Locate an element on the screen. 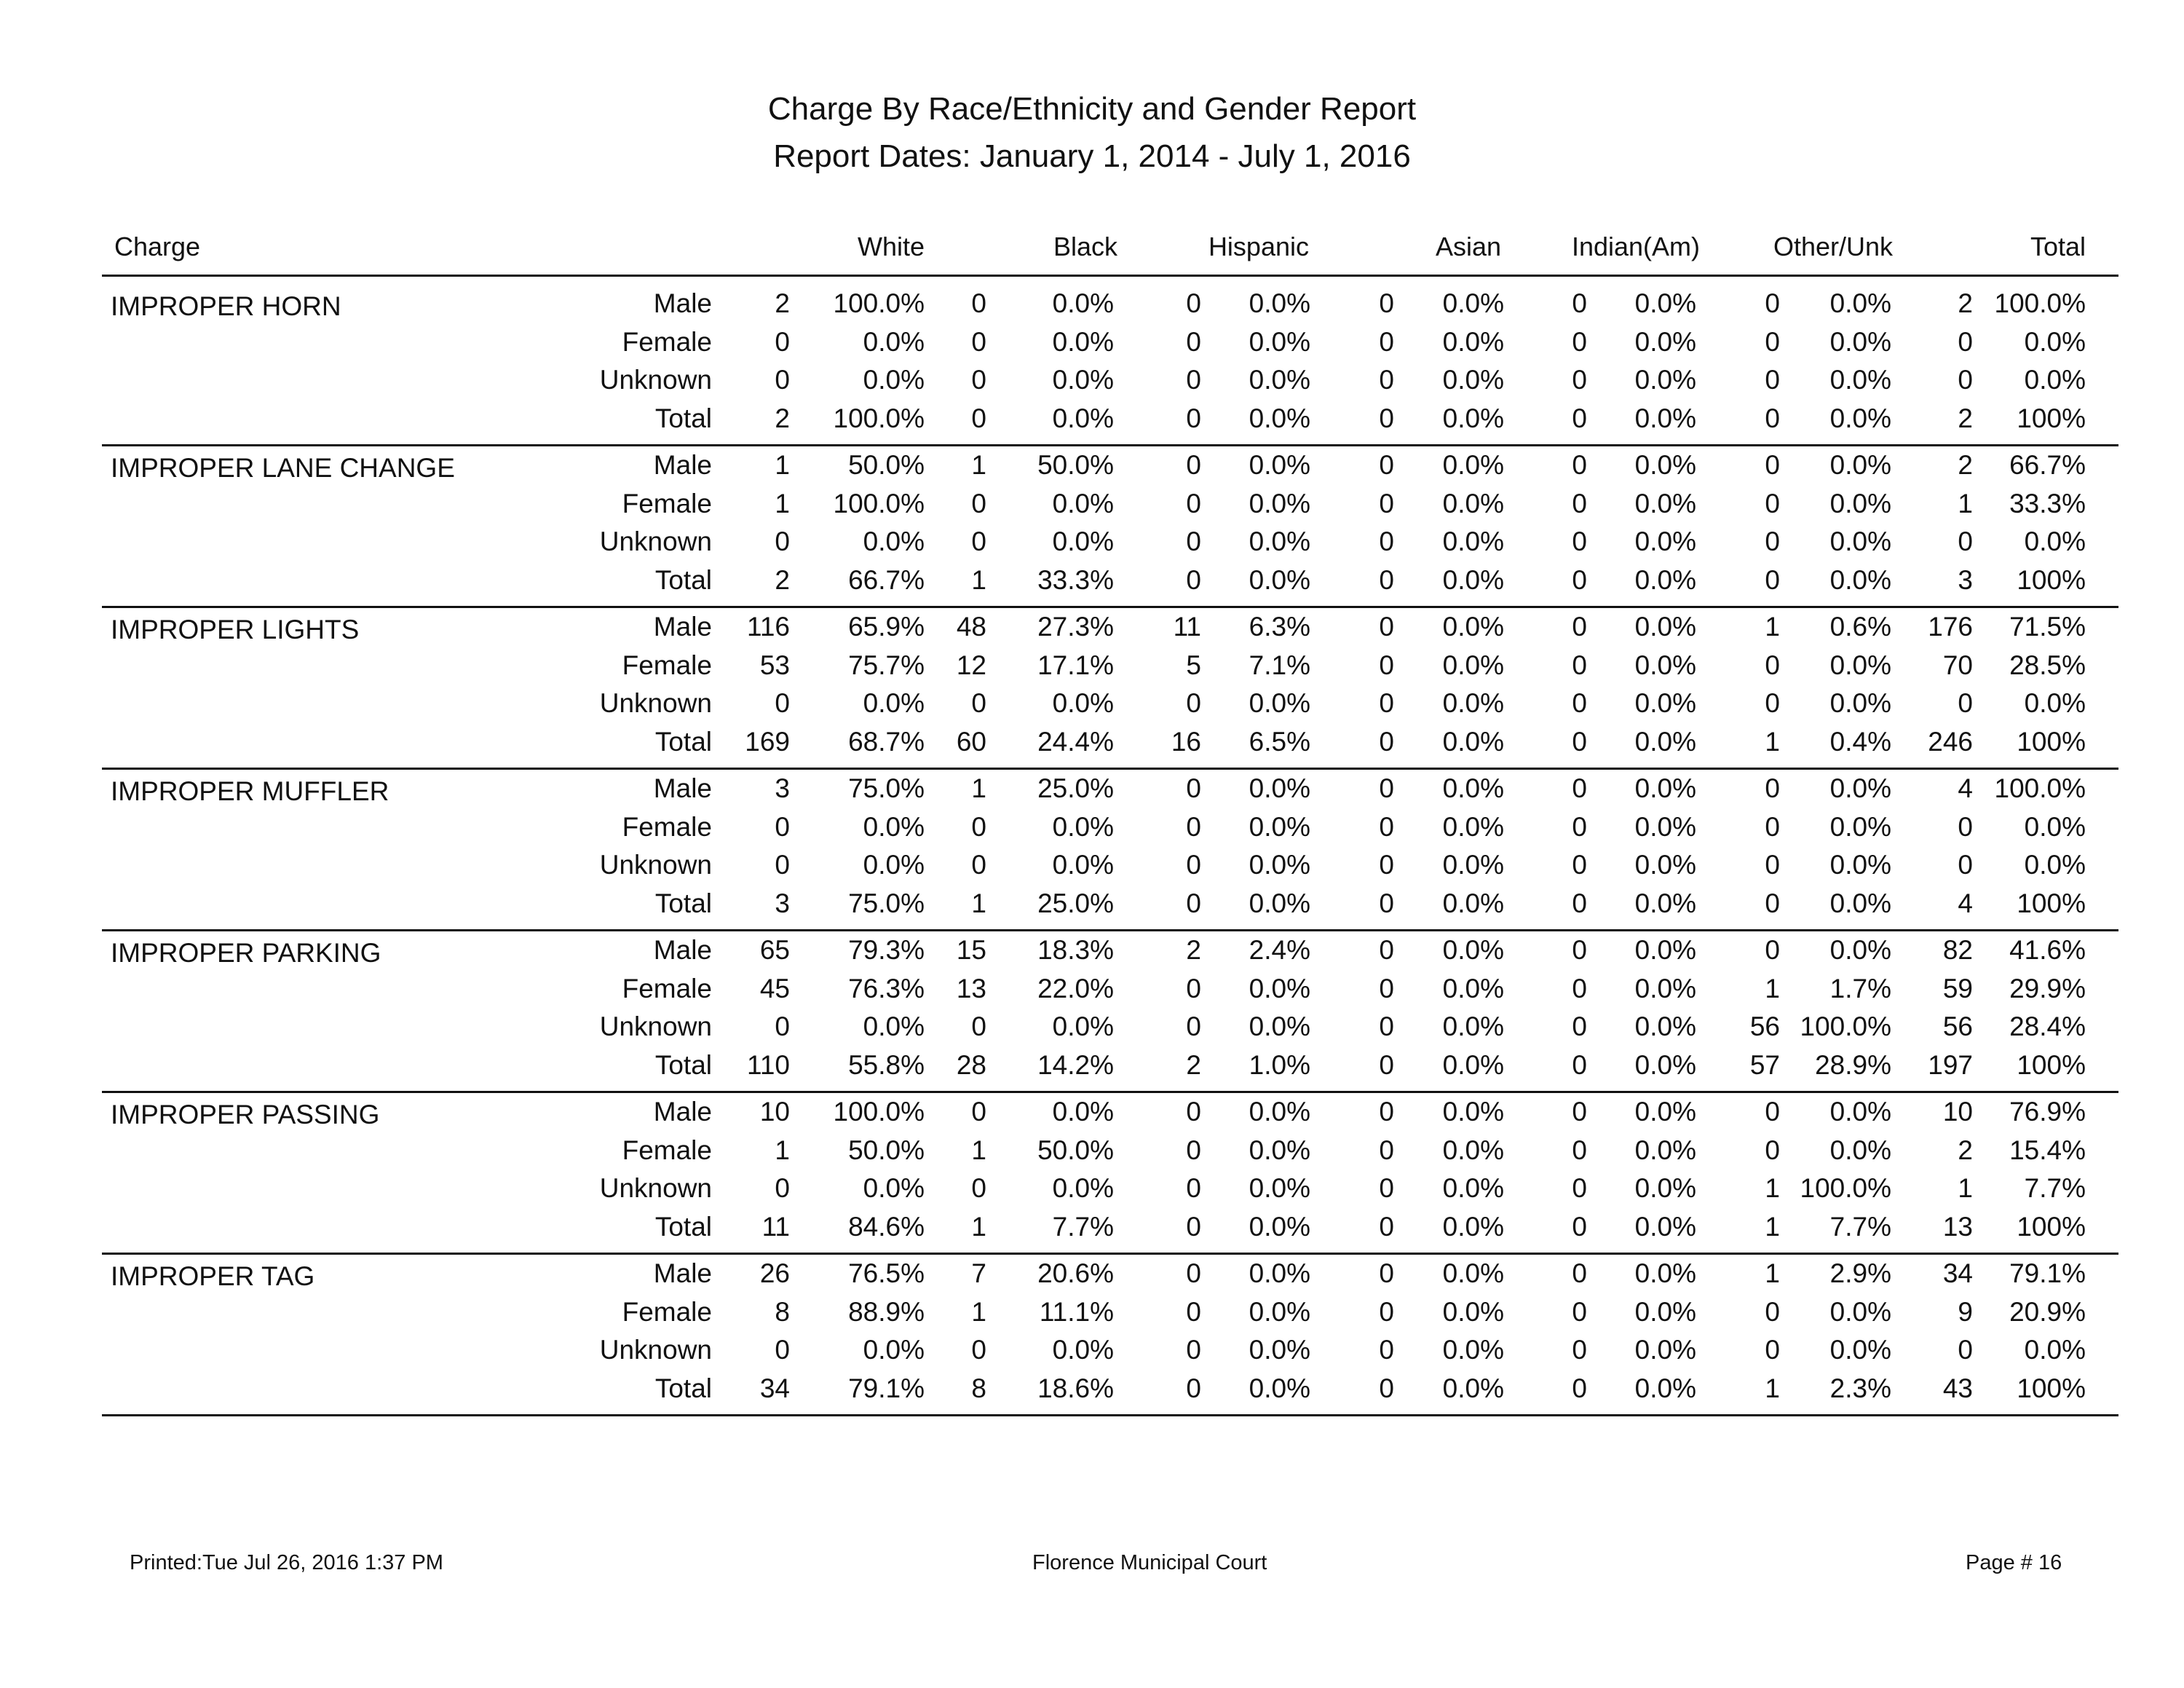 The width and height of the screenshot is (2184, 1688). percent-cell: 50.0% is located at coordinates (886, 1150).